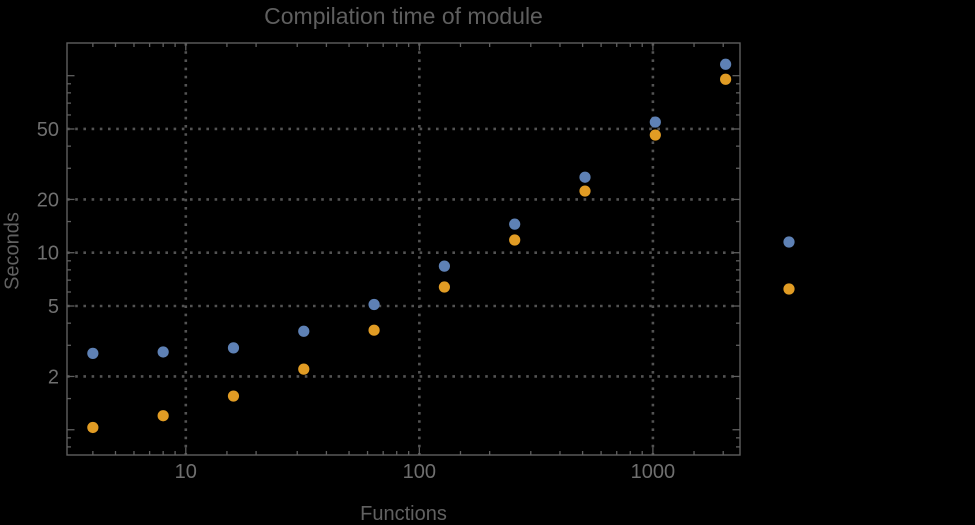  I want to click on y-tick-label: 10, so click(48, 254).